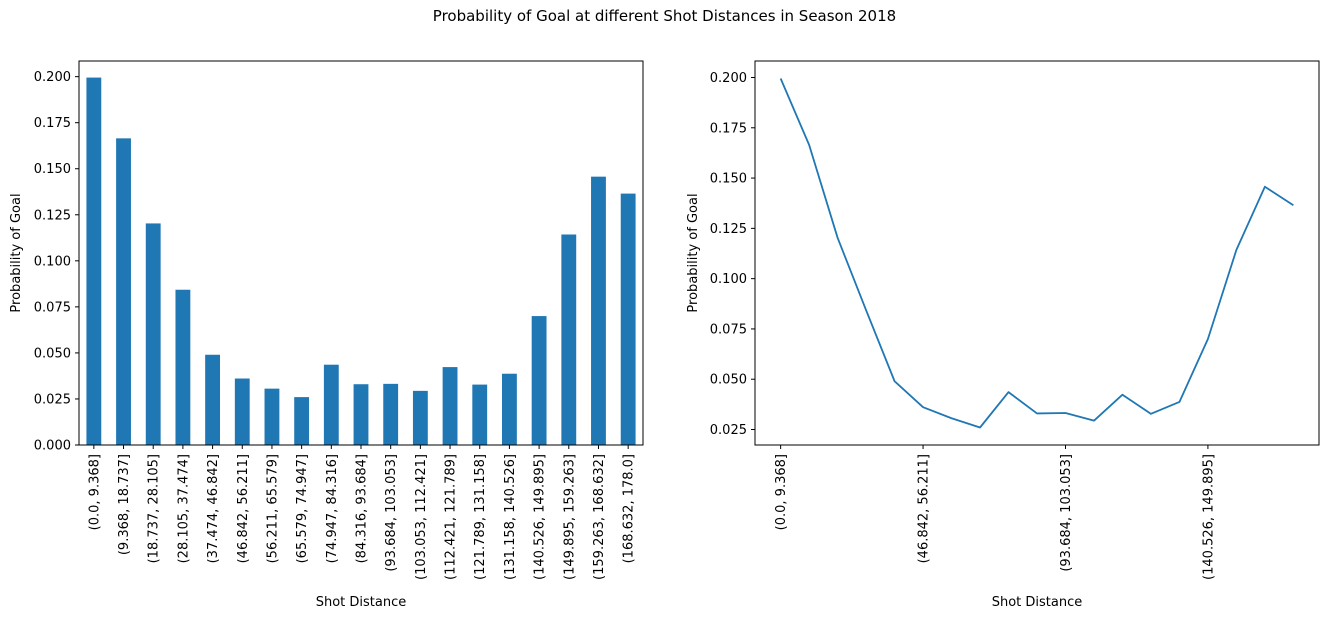  Describe the element at coordinates (183, 508) in the screenshot. I see `x-tick-label: (28.105, 37.474]` at that location.